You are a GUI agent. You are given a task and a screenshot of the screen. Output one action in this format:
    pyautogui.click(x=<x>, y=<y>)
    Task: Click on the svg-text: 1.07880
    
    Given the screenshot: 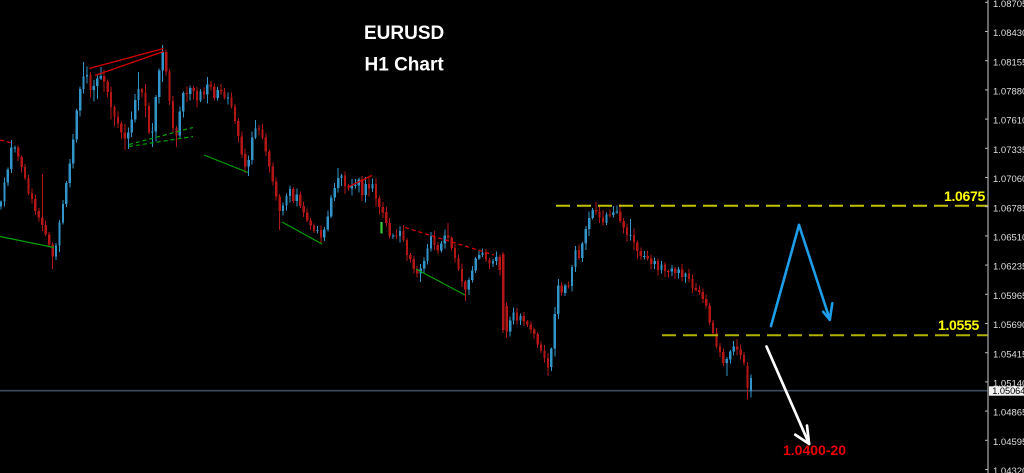 What is the action you would take?
    pyautogui.click(x=1008, y=92)
    